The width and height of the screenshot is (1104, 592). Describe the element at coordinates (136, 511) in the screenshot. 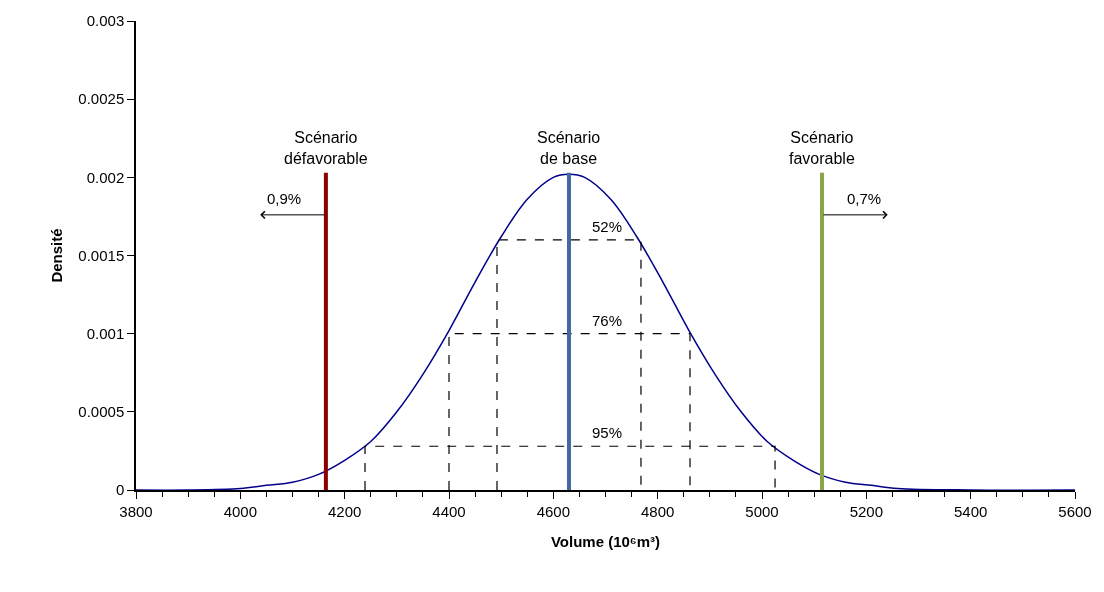

I see `x-tick-label: 3800` at that location.